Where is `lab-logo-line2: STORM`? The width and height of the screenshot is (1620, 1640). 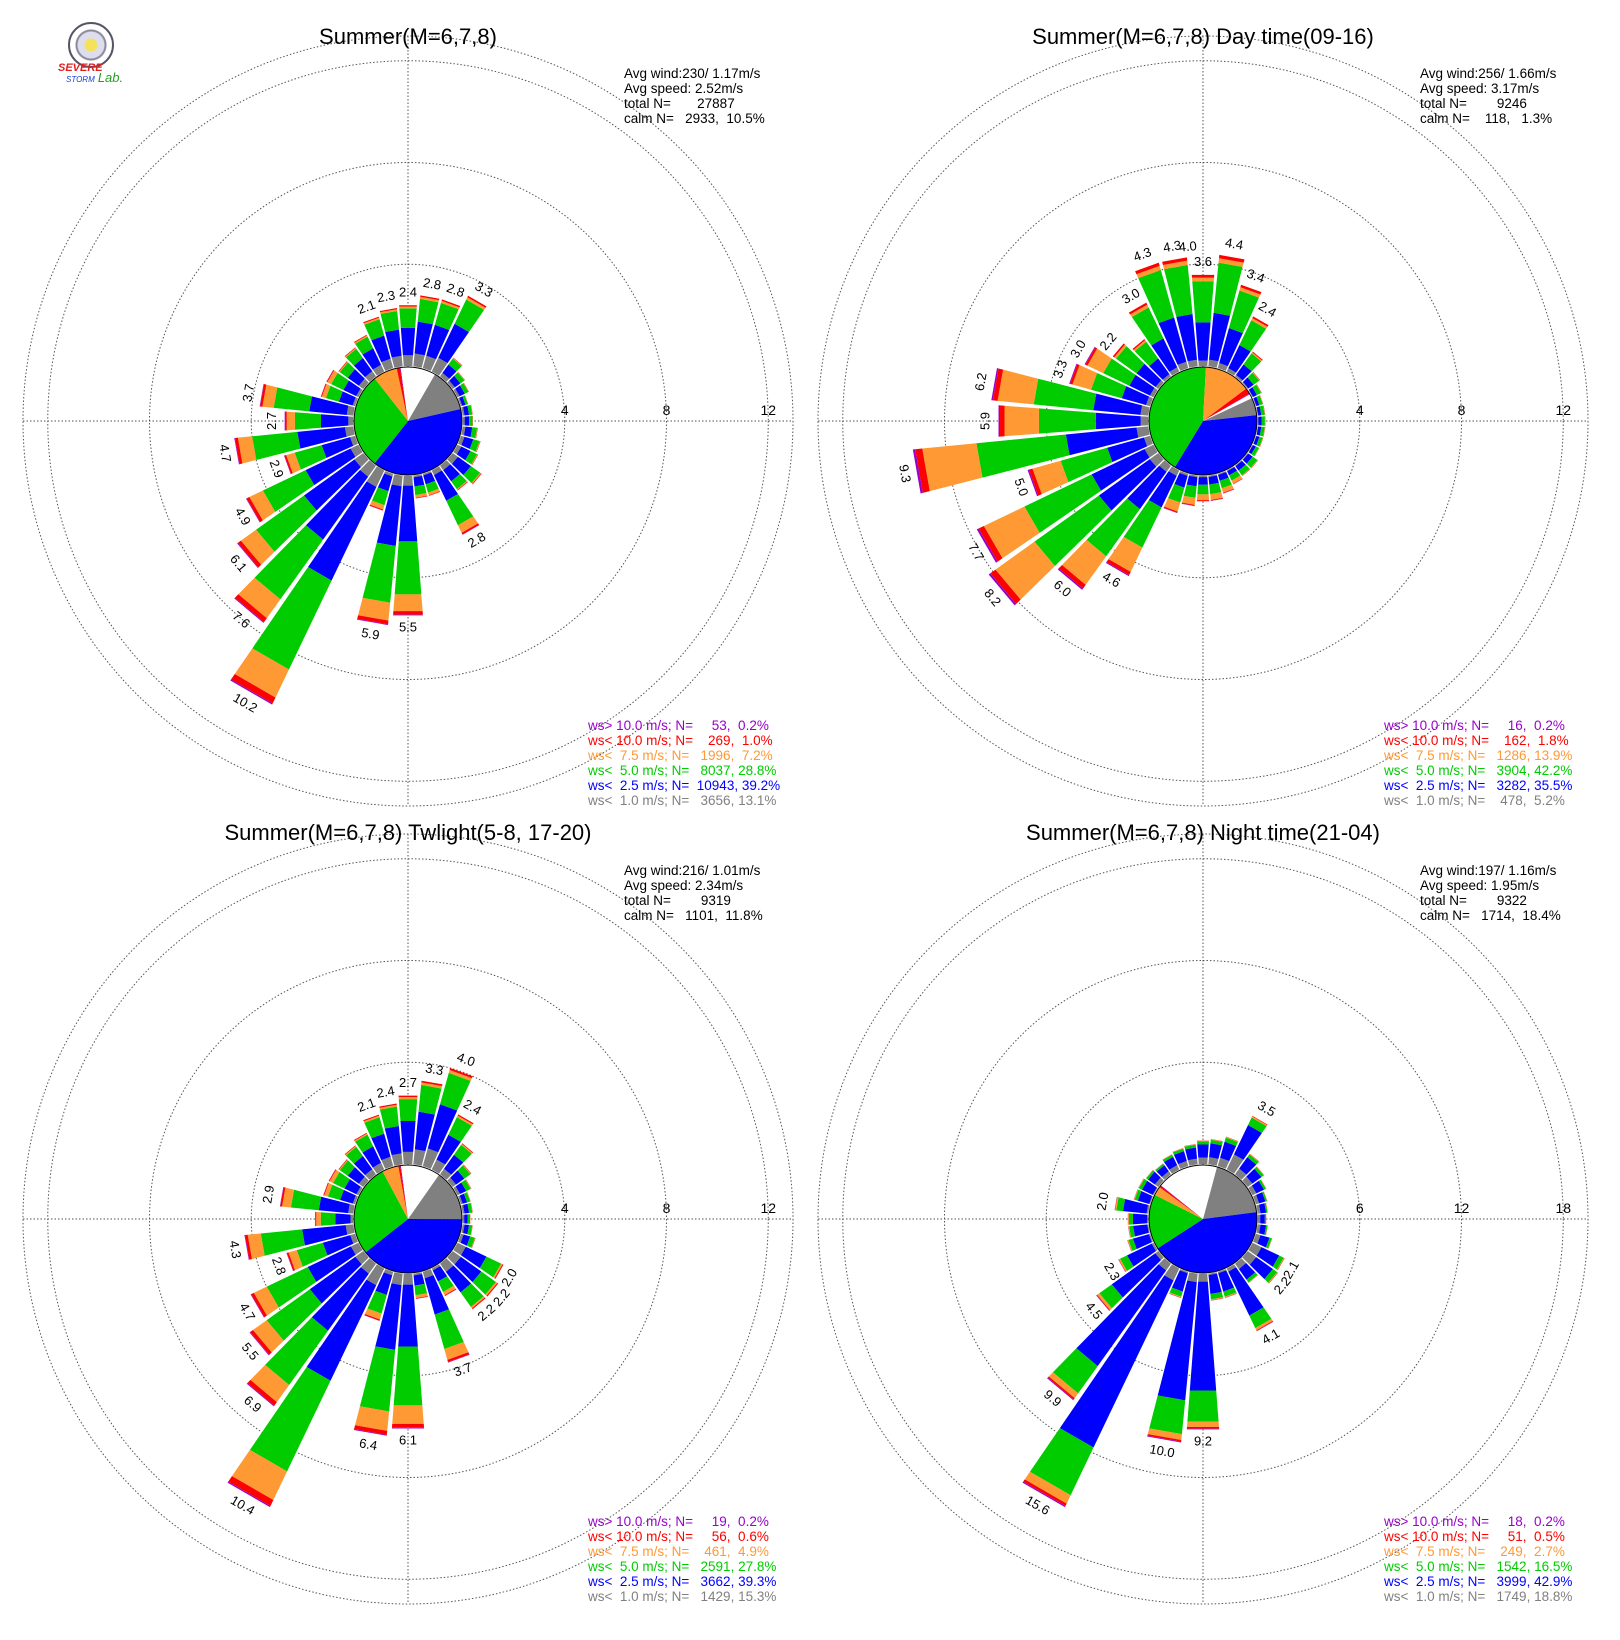
lab-logo-line2: STORM is located at coordinates (80, 79).